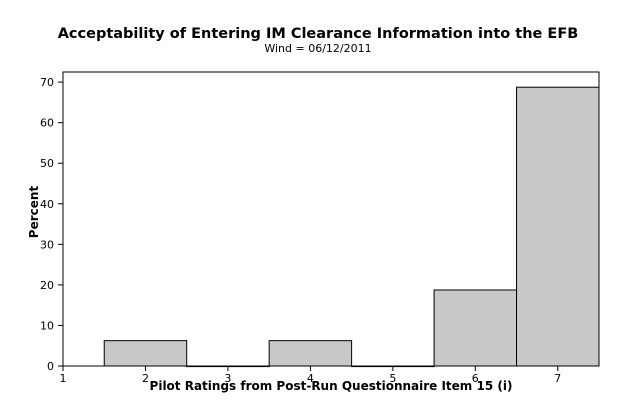 This screenshot has height=417, width=621. Describe the element at coordinates (557, 378) in the screenshot. I see `x-tick-label-7: 7` at that location.